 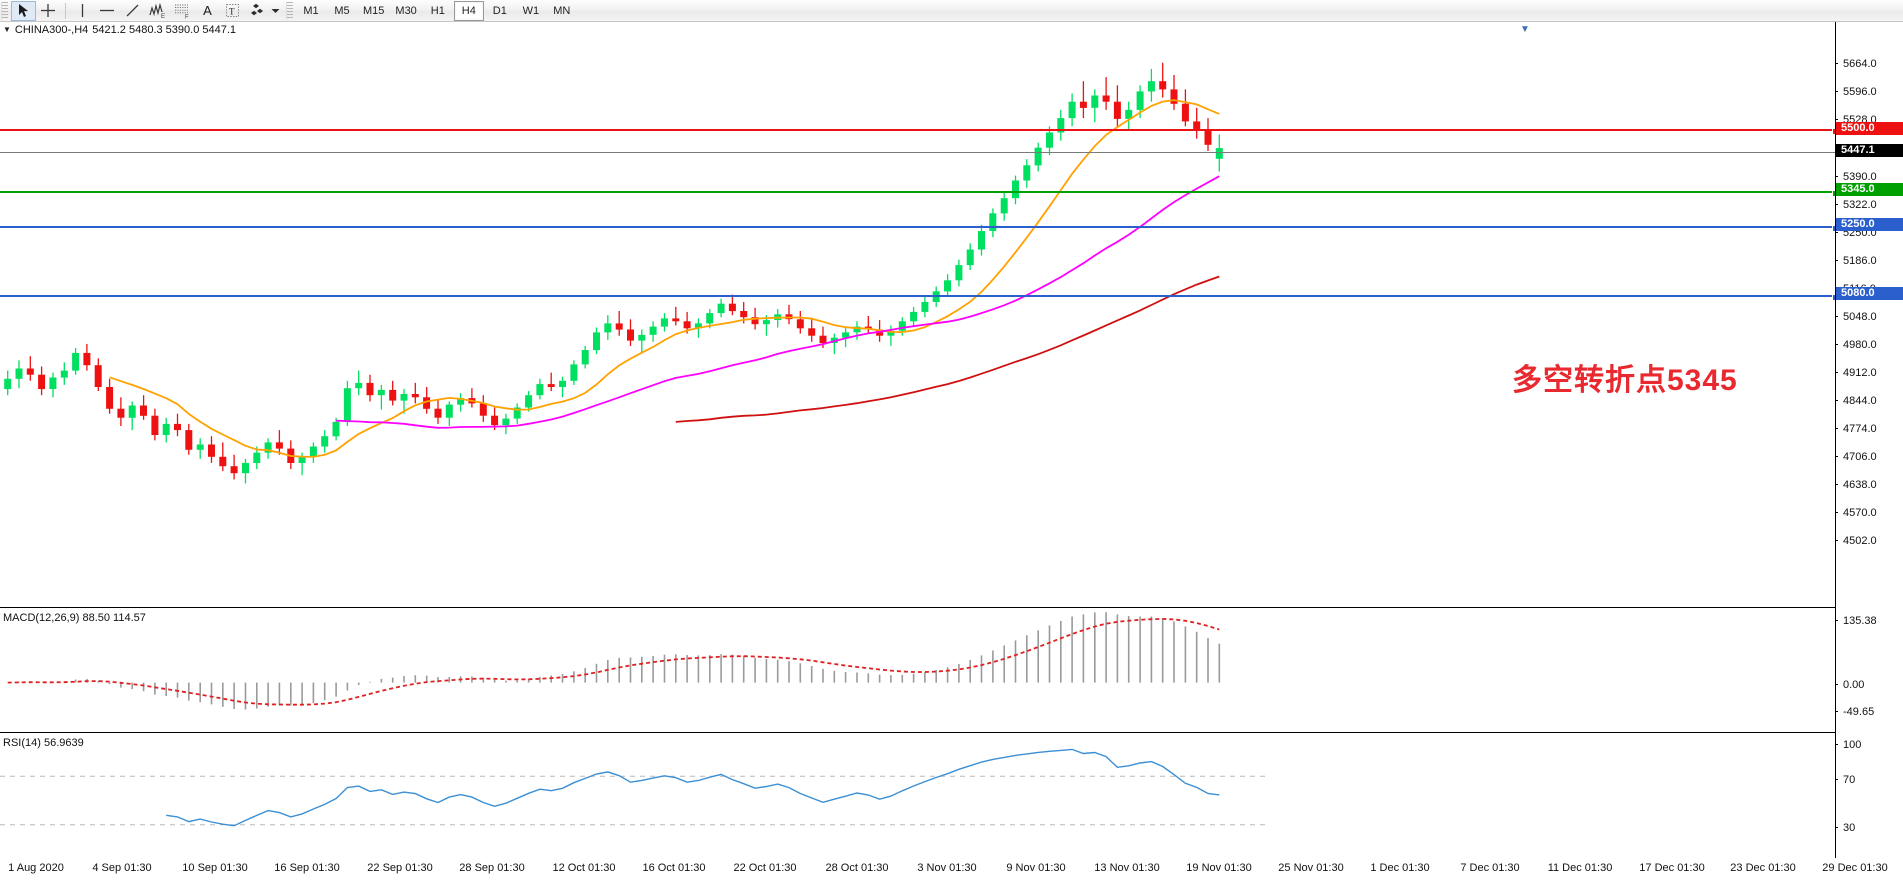 What do you see at coordinates (311, 10) in the screenshot?
I see `timeframe-m1: M1` at bounding box center [311, 10].